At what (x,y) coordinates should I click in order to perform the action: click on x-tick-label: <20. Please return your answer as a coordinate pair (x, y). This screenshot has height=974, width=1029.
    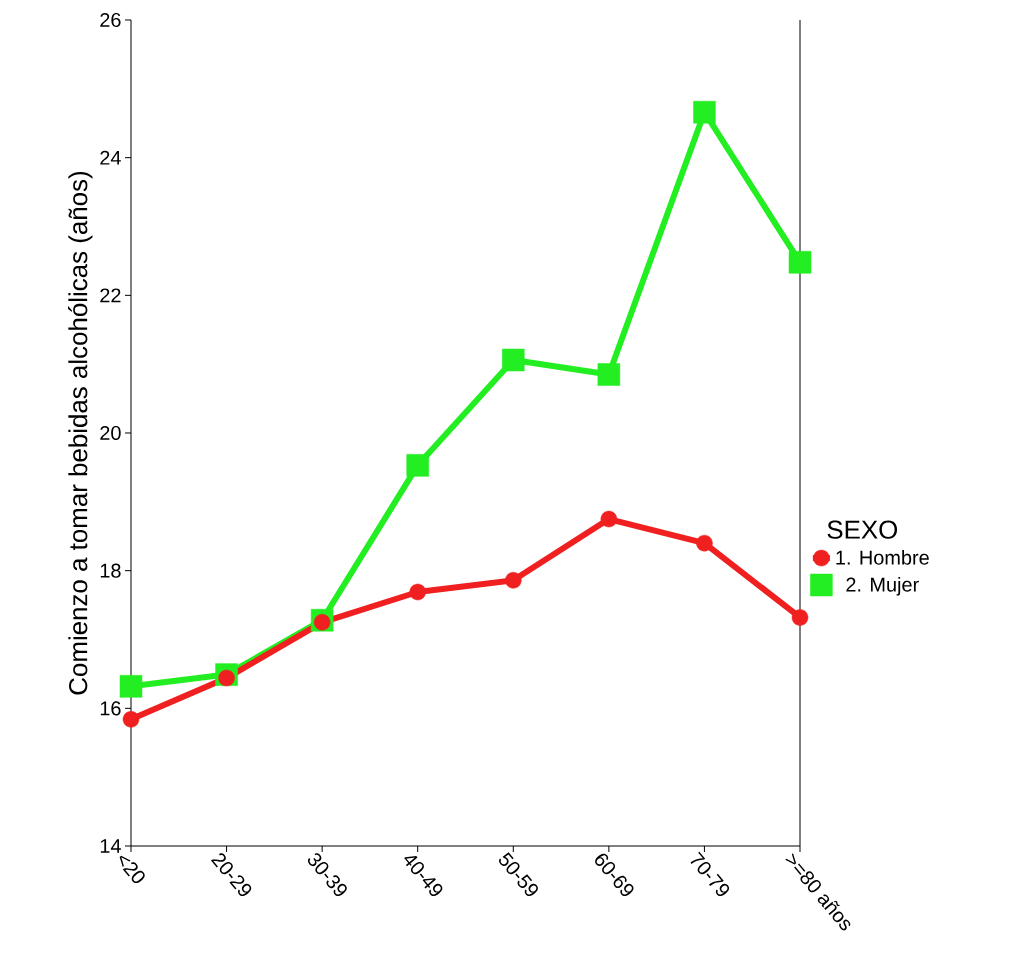
    Looking at the image, I should click on (132, 869).